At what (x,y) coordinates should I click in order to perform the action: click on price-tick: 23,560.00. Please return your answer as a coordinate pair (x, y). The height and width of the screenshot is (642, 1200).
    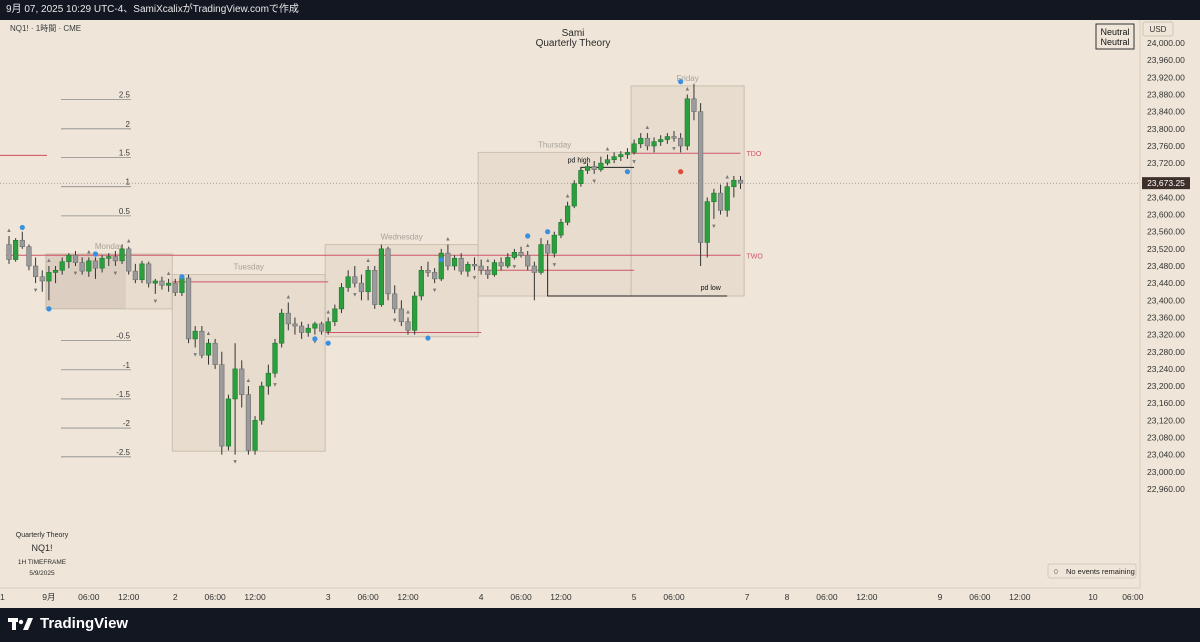
    Looking at the image, I should click on (1166, 232).